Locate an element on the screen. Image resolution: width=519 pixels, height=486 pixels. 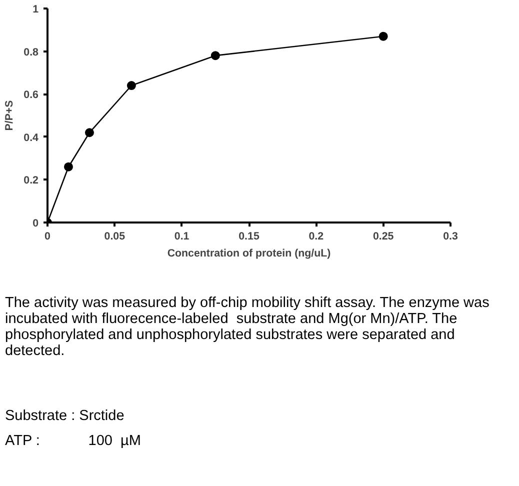
y-axis-title: P/P+S is located at coordinates (10, 115).